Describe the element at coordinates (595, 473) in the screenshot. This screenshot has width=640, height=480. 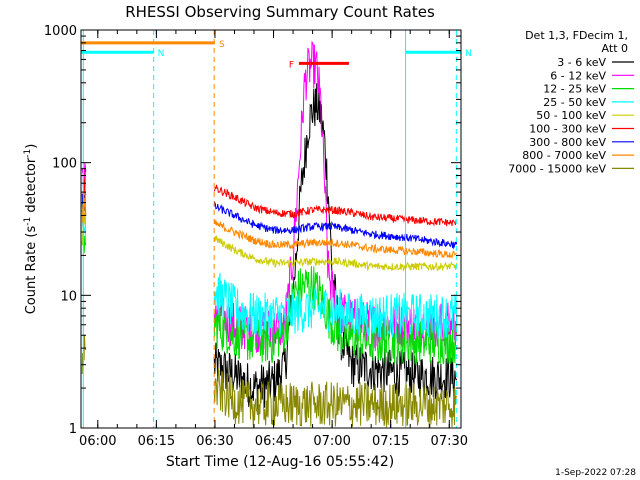
I see `footer-date: 1-Sep-2022 07:28` at that location.